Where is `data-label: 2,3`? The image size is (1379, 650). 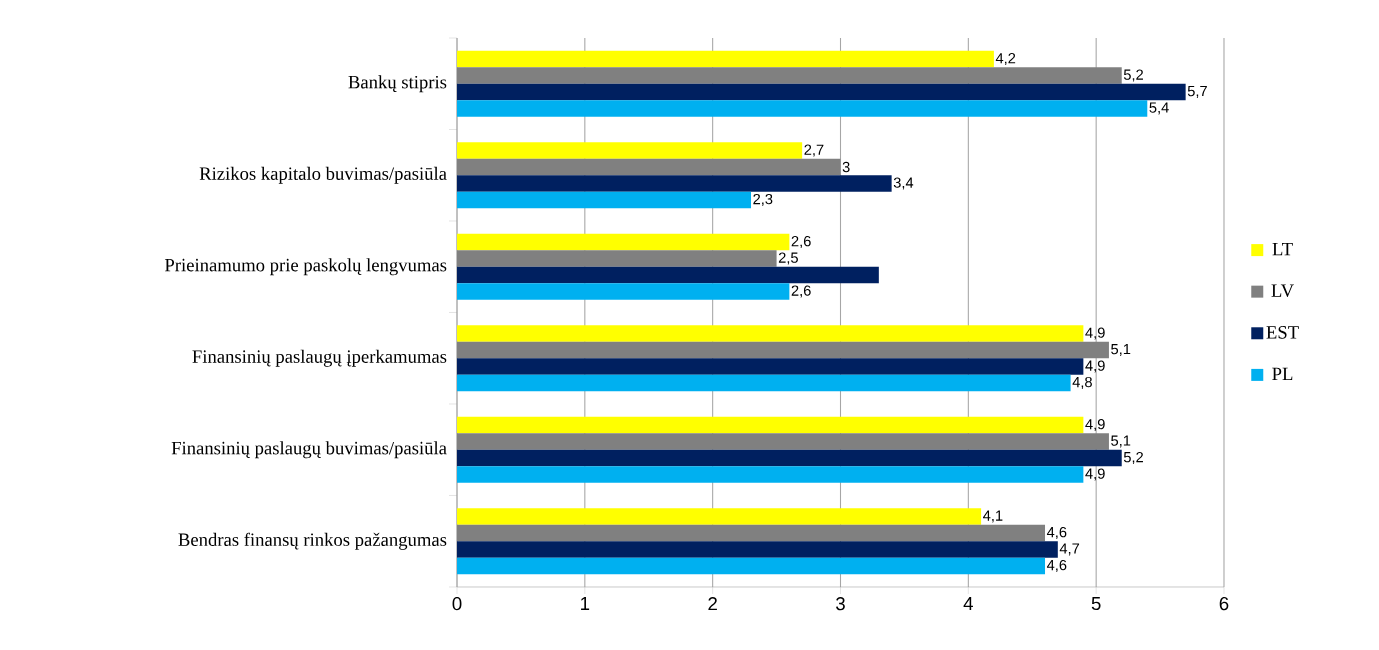 data-label: 2,3 is located at coordinates (763, 200).